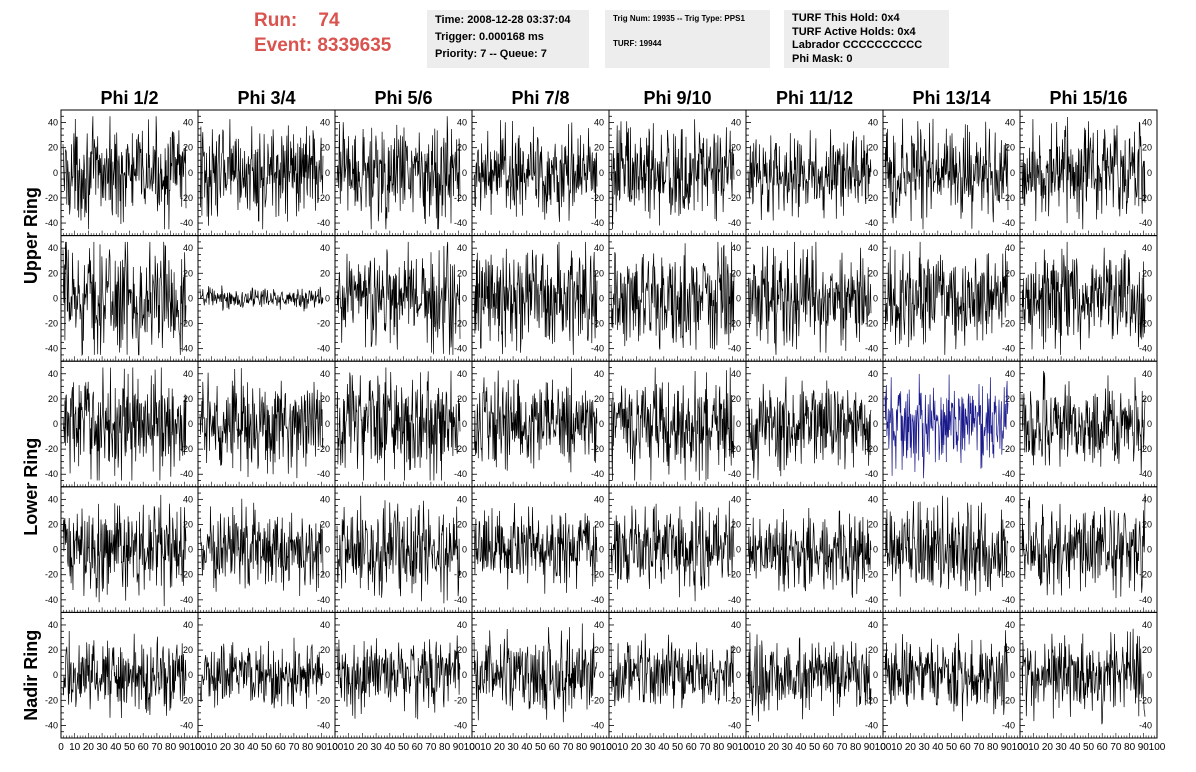 This screenshot has height=772, width=1196. Describe the element at coordinates (403, 98) in the screenshot. I see `column-title: Phi 5/6` at that location.